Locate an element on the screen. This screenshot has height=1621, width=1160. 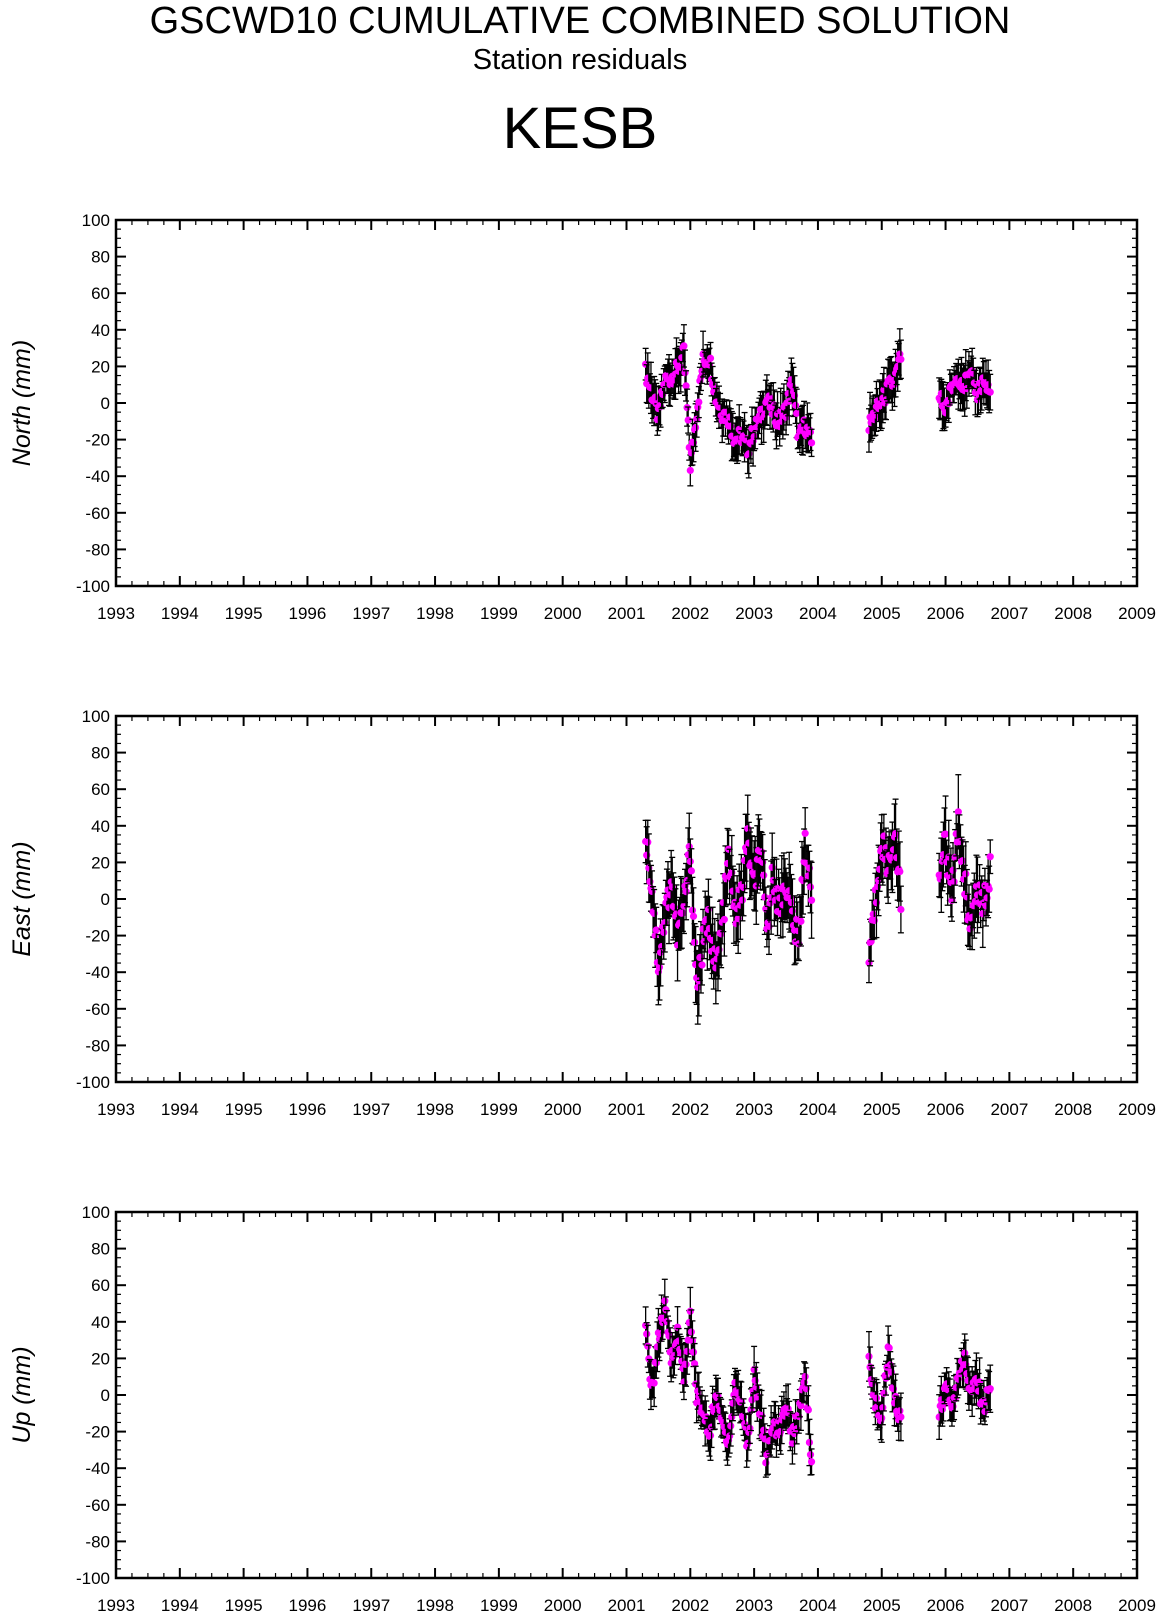
x-tick-label: 1997 is located at coordinates (371, 613).